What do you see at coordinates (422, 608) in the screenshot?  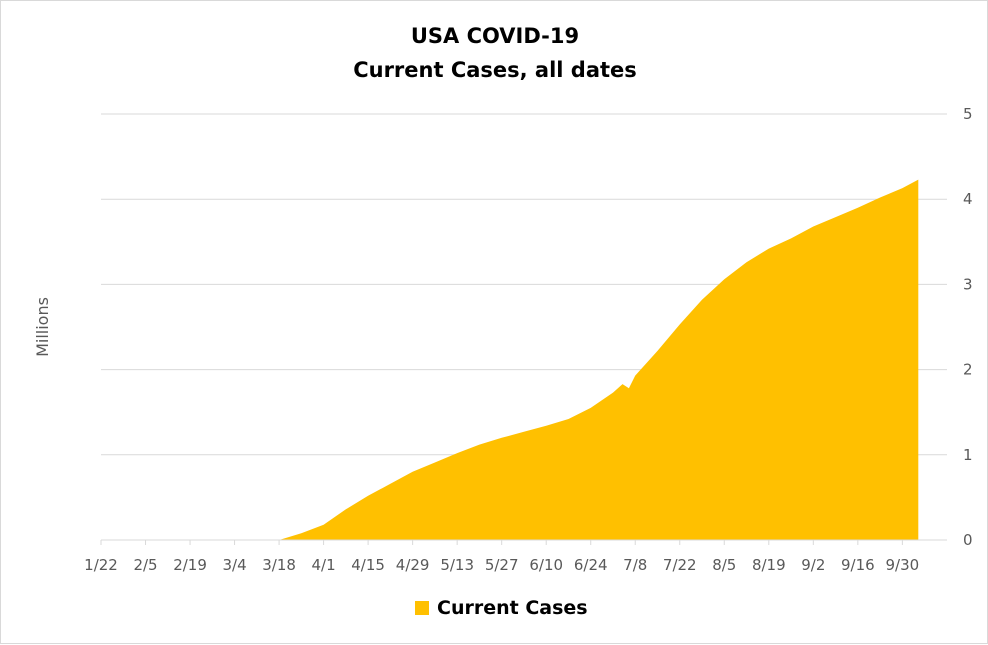 I see `legend-swatch` at bounding box center [422, 608].